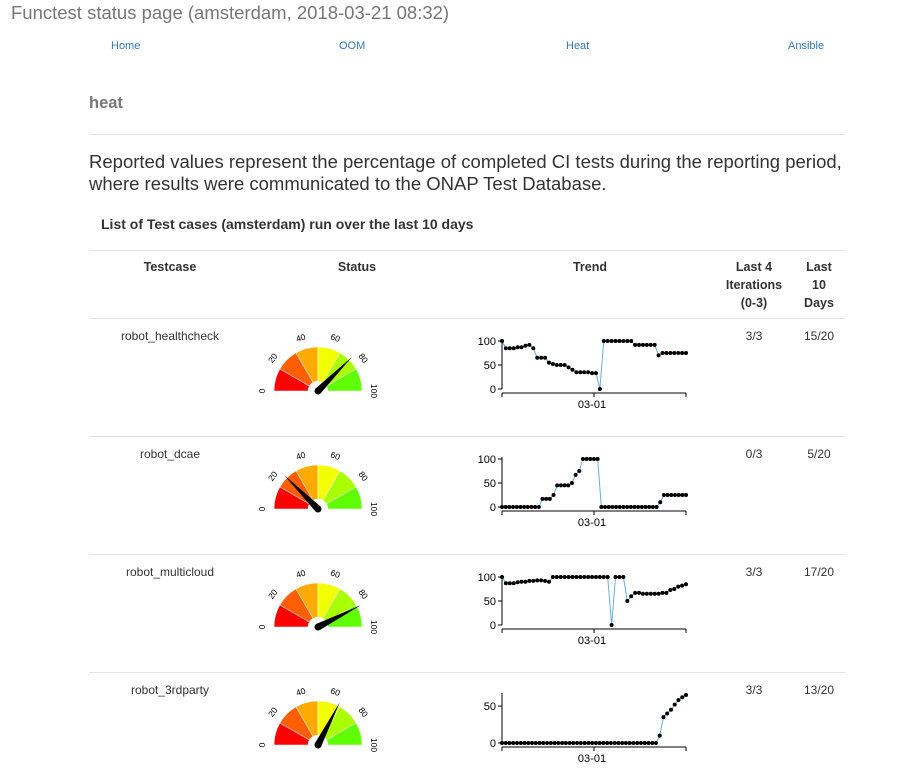 Image resolution: width=900 pixels, height=784 pixels. I want to click on nav-link-oom: OOM, so click(352, 46).